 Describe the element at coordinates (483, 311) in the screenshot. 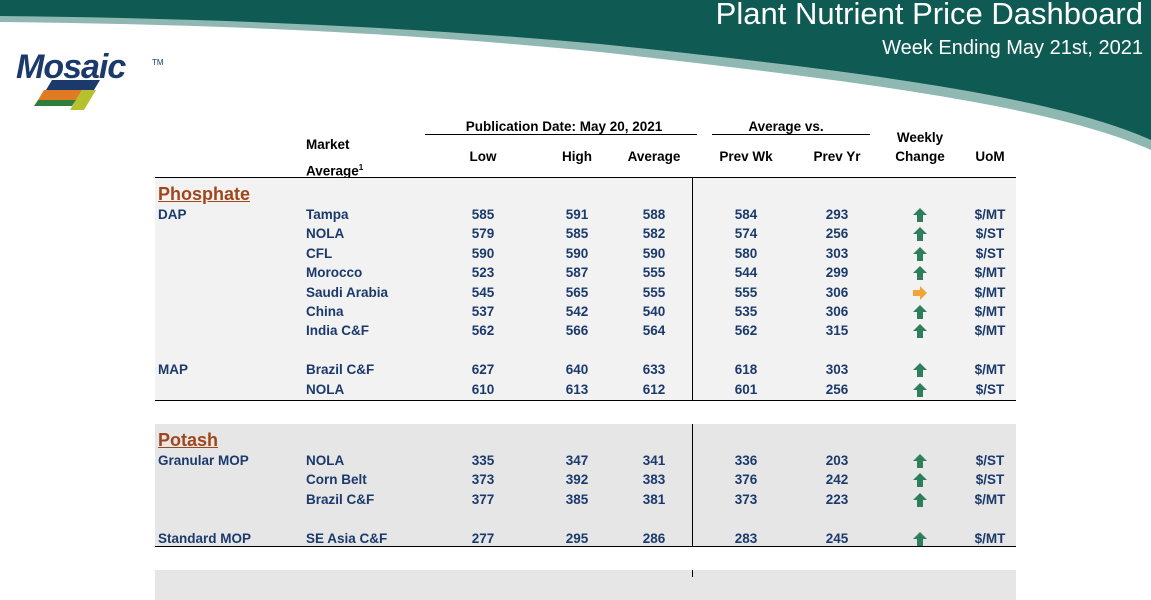

I see `low-cell: 537` at that location.